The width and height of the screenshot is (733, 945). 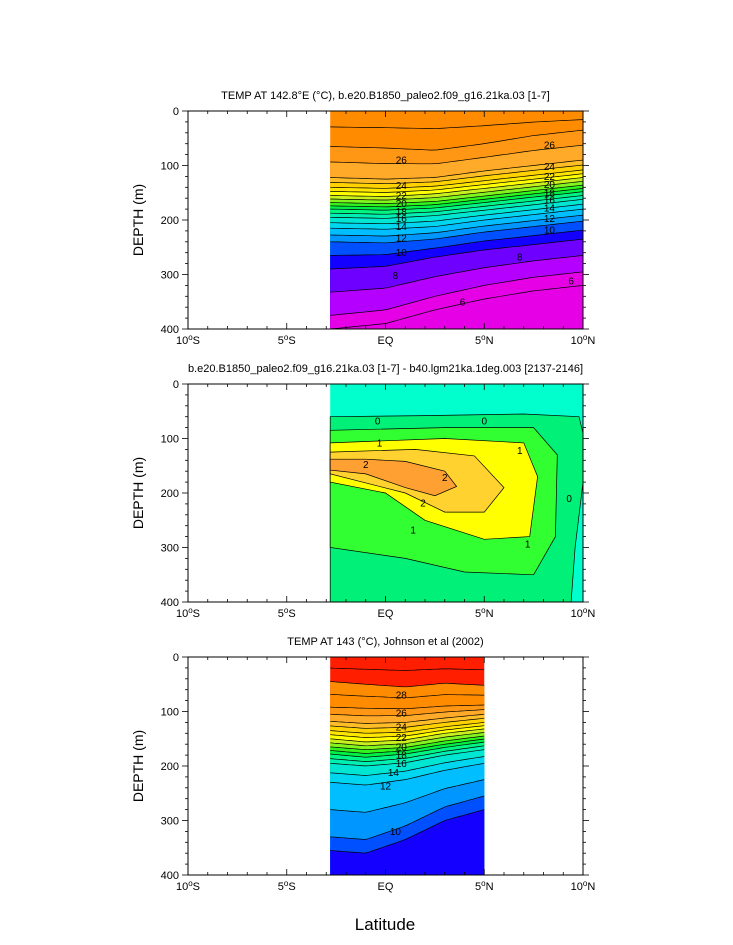 What do you see at coordinates (188, 886) in the screenshot?
I see `x-tick-label: 10oS` at bounding box center [188, 886].